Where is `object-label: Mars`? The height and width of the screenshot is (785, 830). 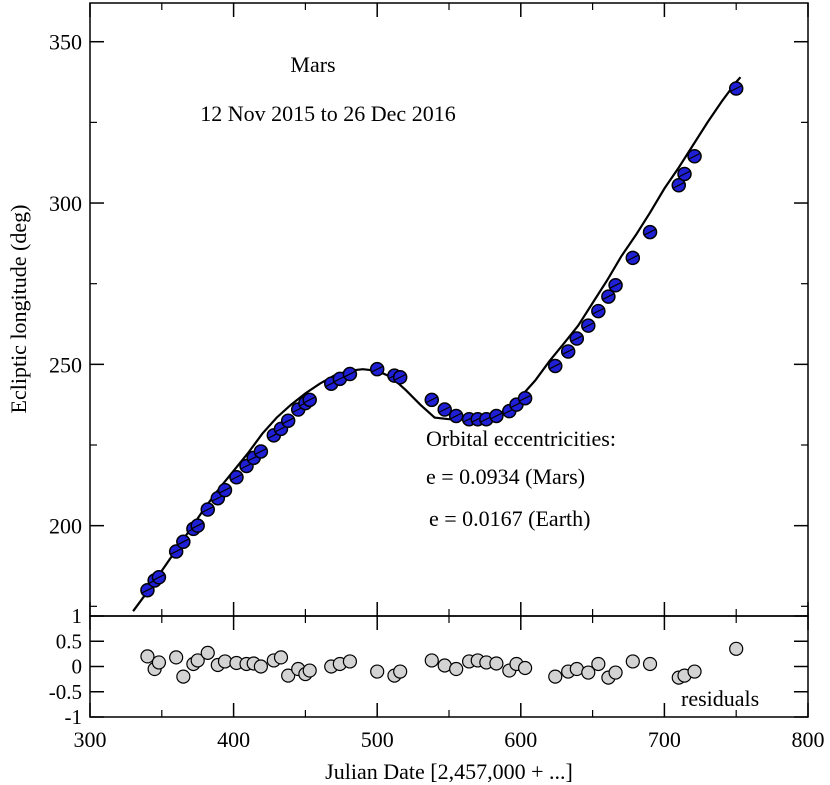
object-label: Mars is located at coordinates (312, 64).